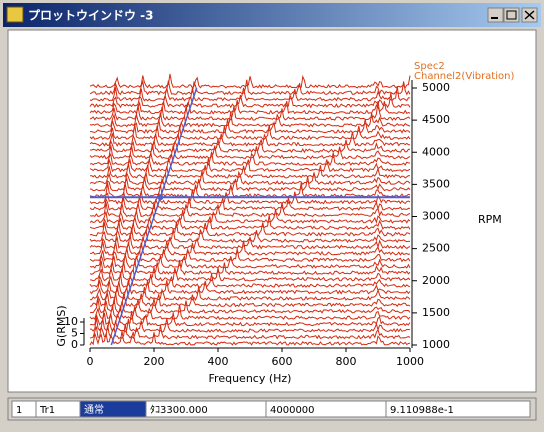  What do you see at coordinates (490, 219) in the screenshot?
I see `rpm-axis-label: RPM` at bounding box center [490, 219].